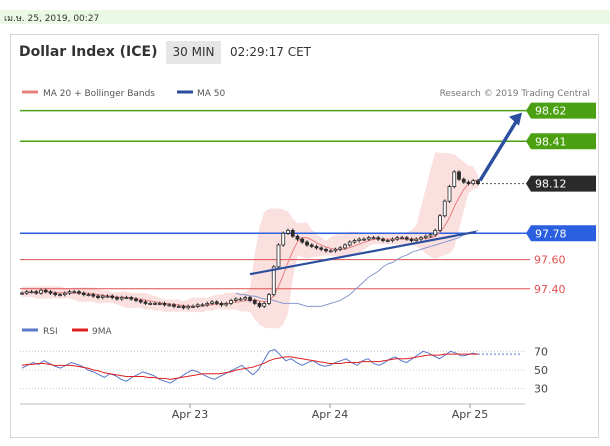 The width and height of the screenshot is (610, 446). What do you see at coordinates (50, 332) in the screenshot?
I see `legend-rsi-label: RSI` at bounding box center [50, 332].